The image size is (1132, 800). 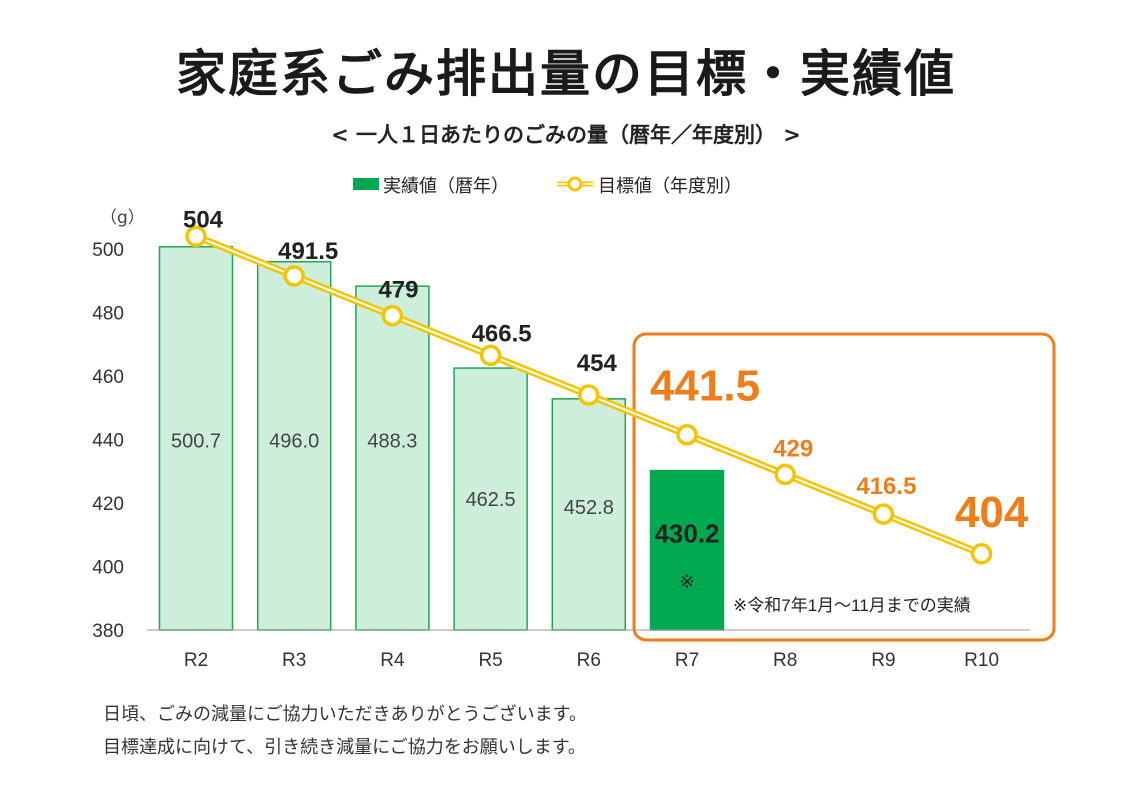 I want to click on target-point-R9, so click(x=883, y=514).